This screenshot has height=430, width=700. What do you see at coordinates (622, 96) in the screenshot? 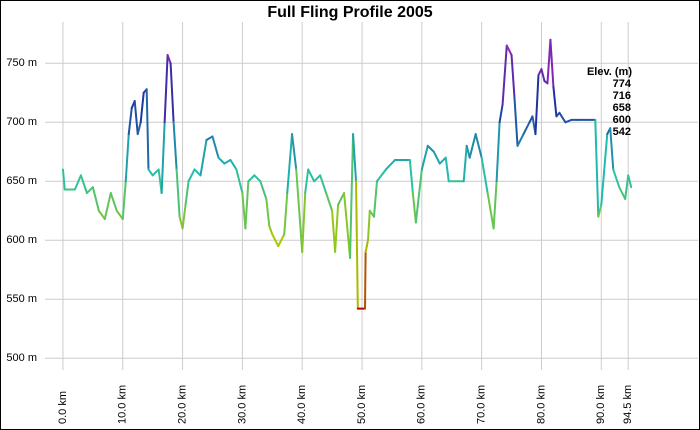
I see `legend-entry: 716` at bounding box center [622, 96].